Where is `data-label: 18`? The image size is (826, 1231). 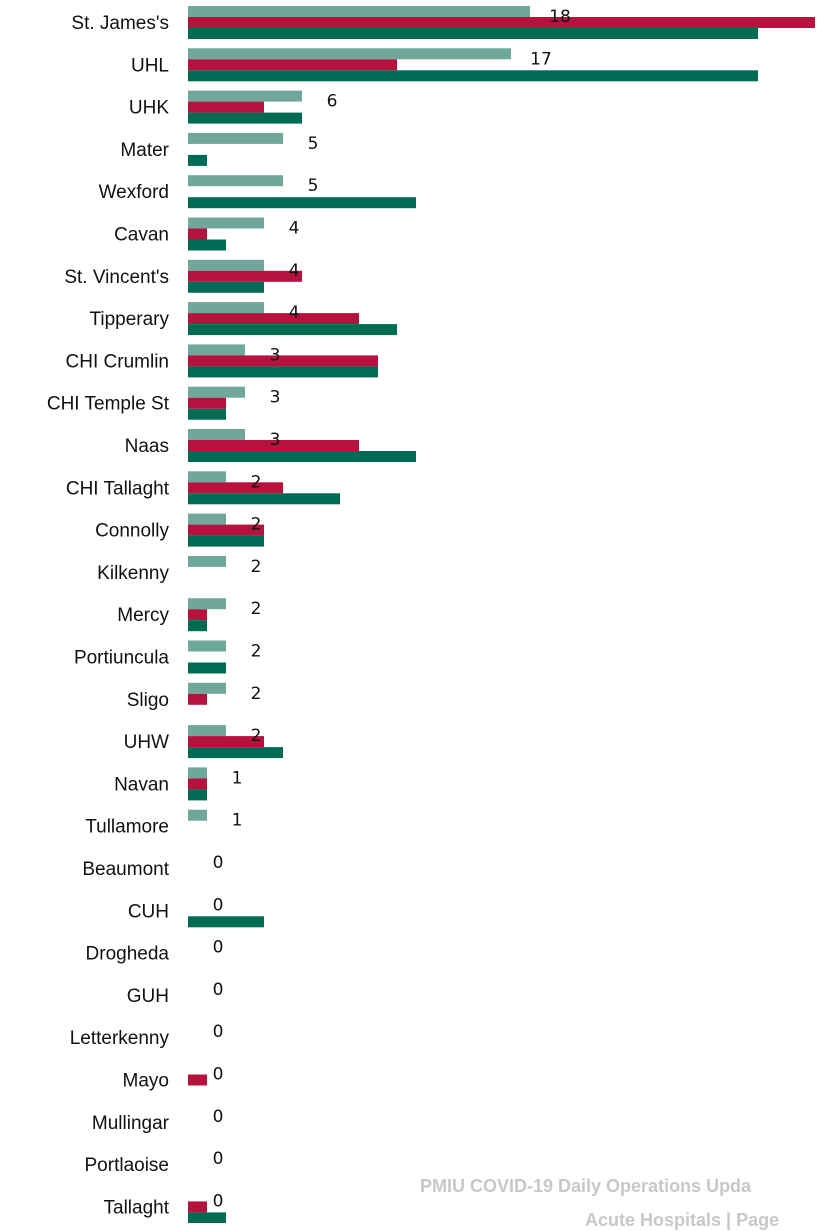
data-label: 18 is located at coordinates (560, 17).